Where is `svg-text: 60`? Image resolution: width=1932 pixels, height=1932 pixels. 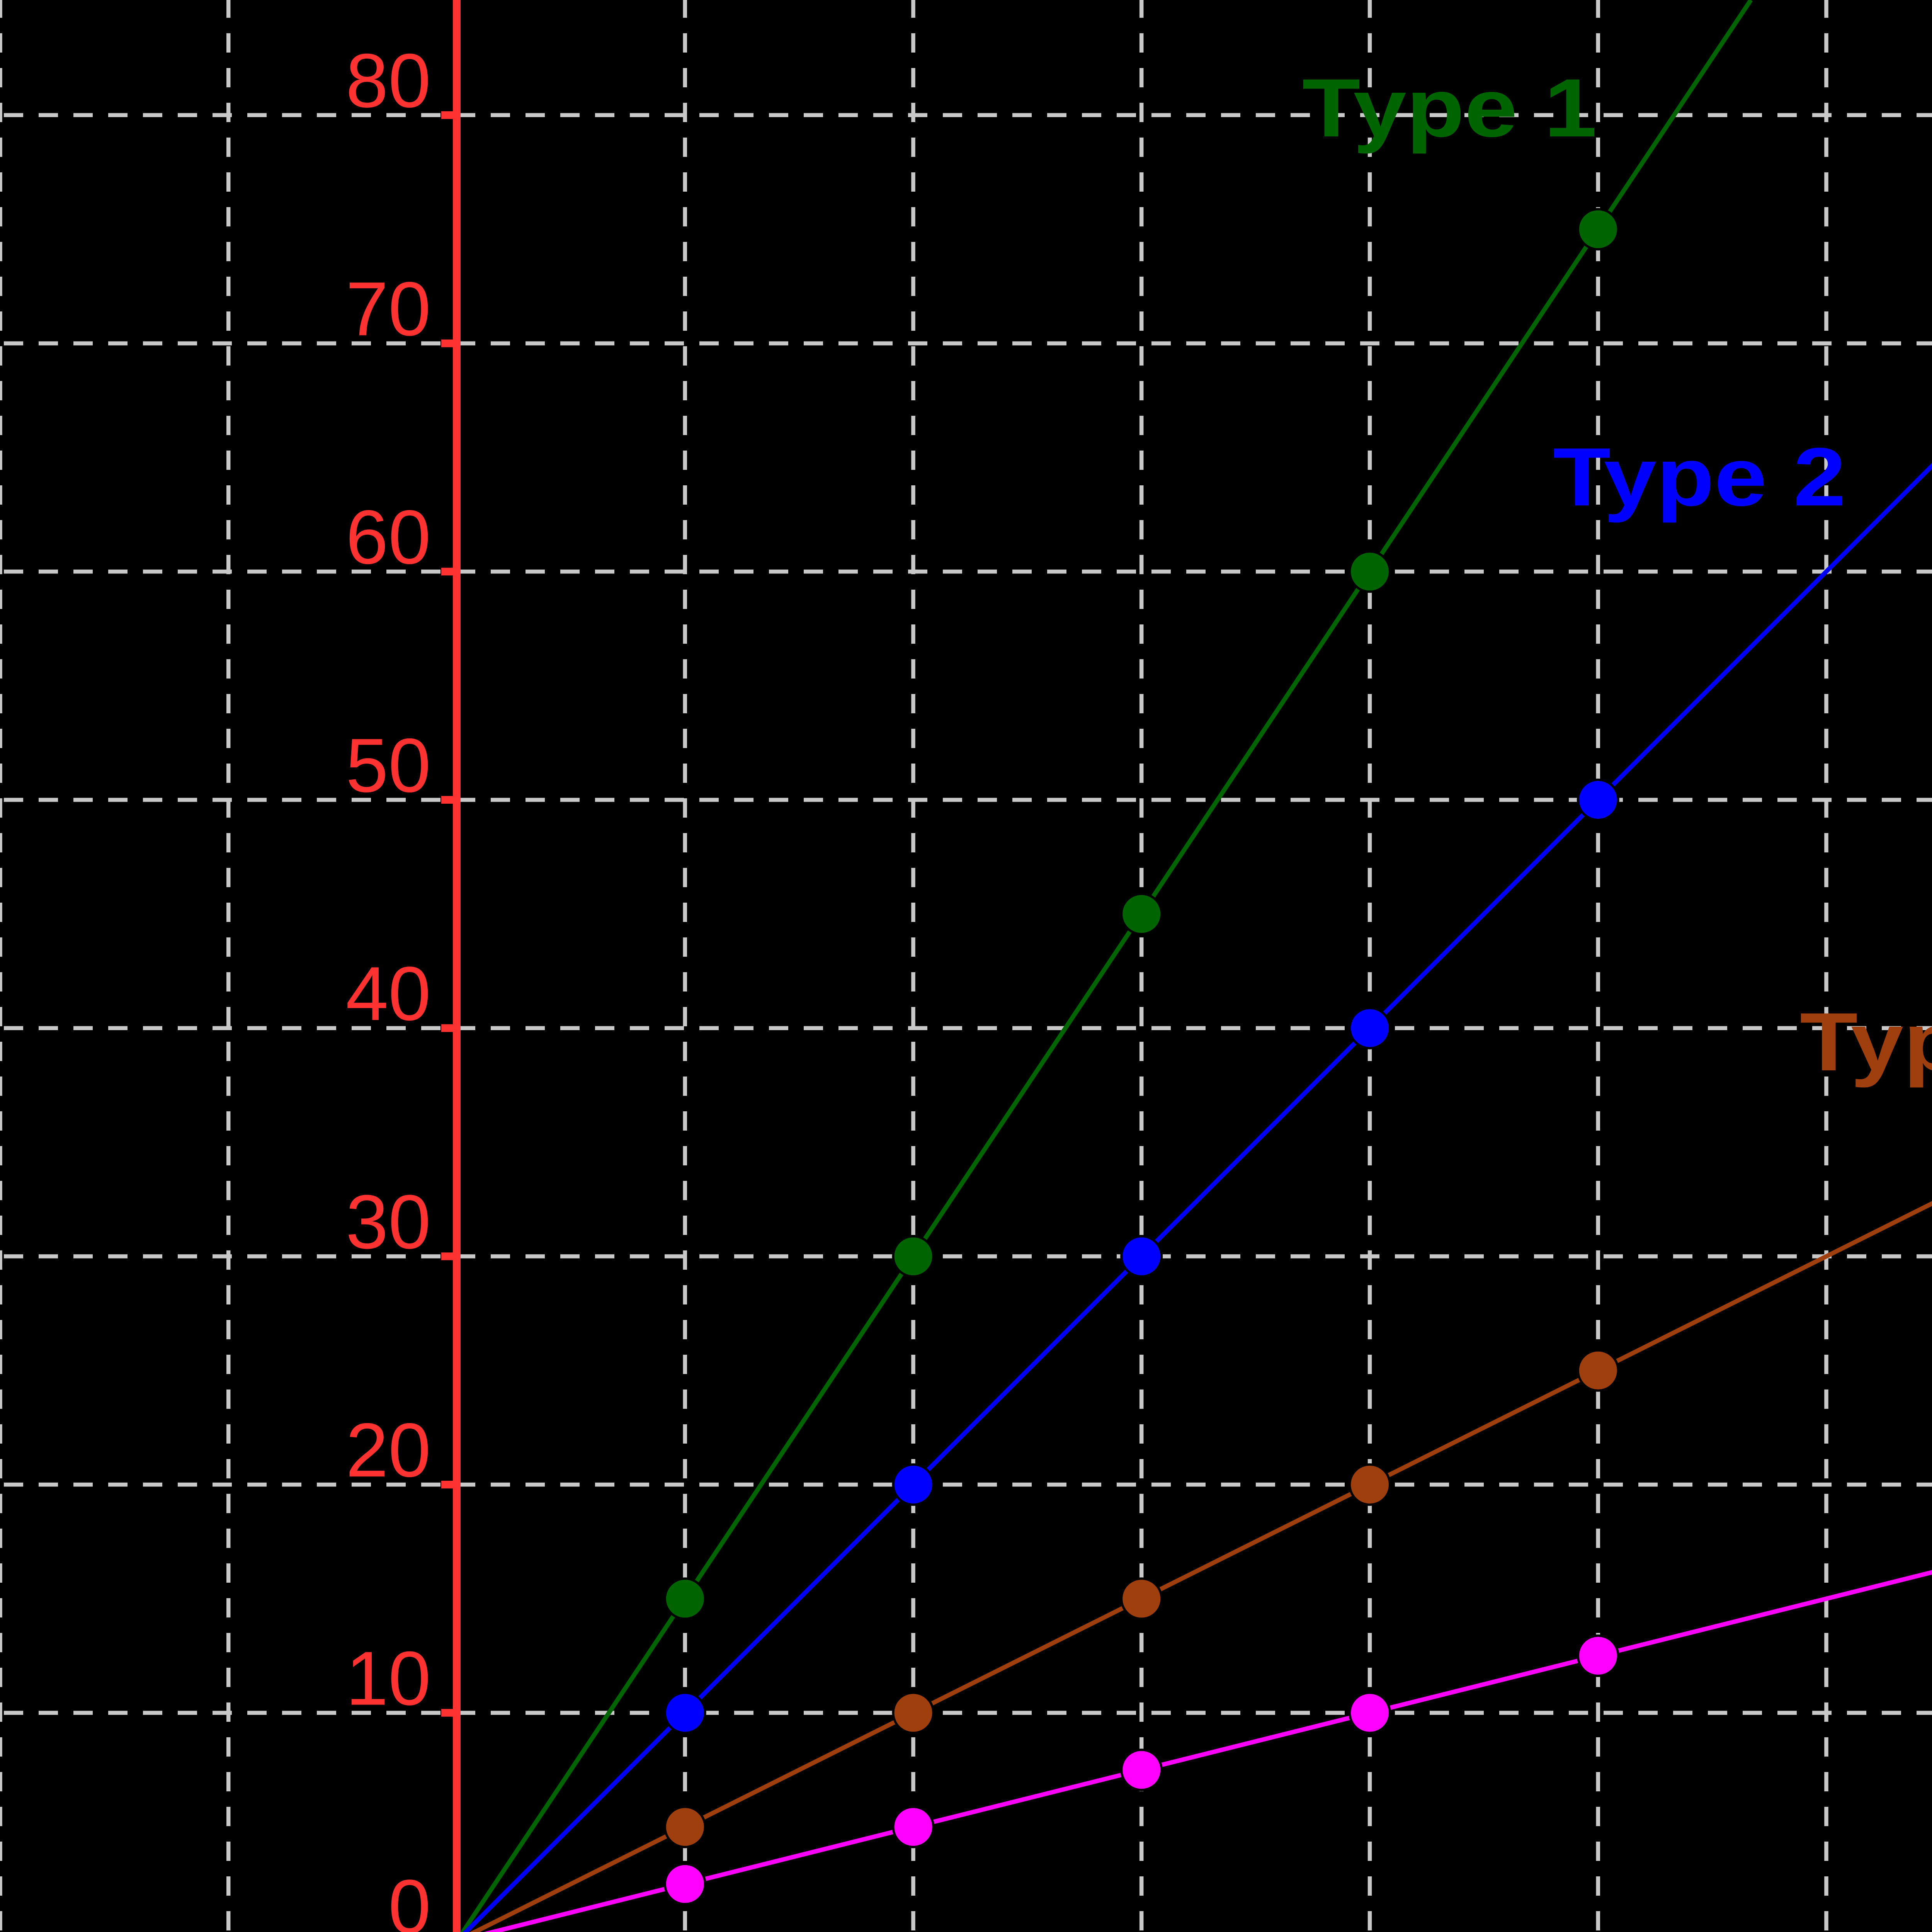 svg-text: 60 is located at coordinates (388, 537).